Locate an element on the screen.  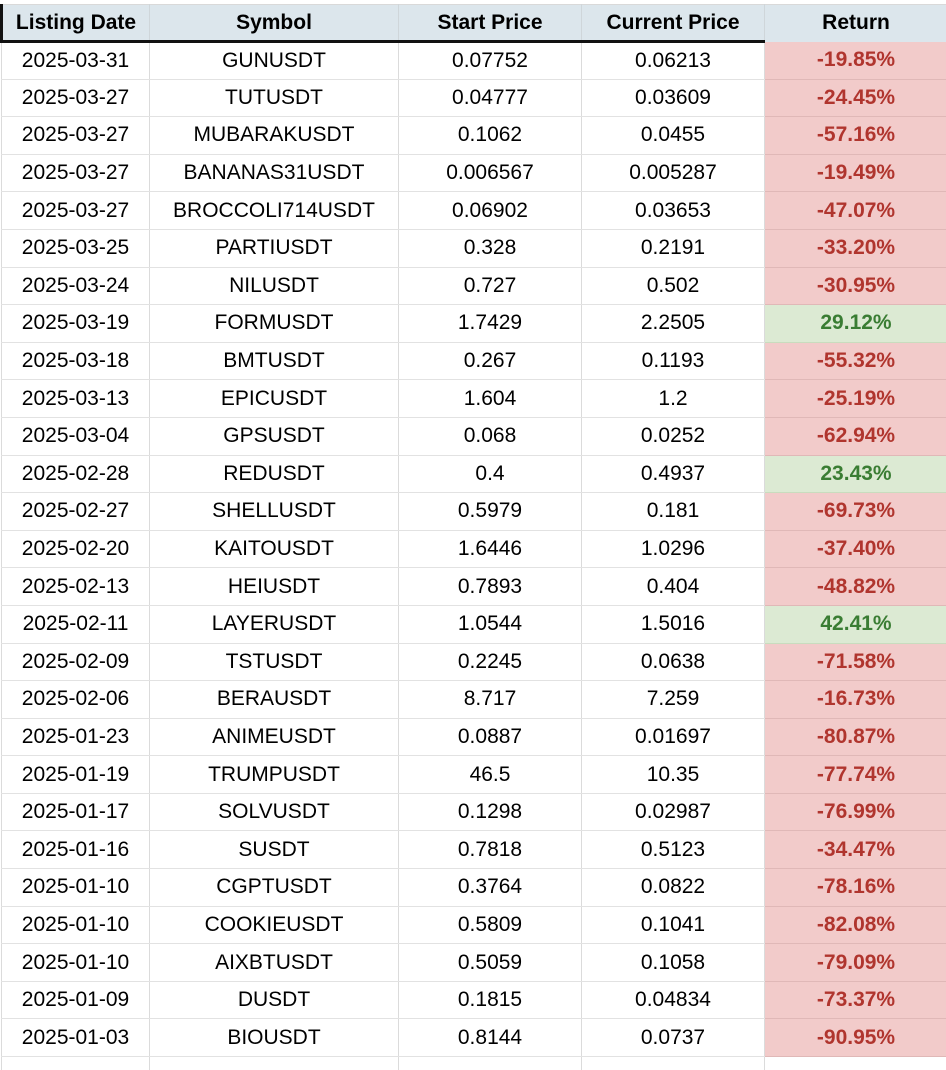
table-row: 2025-02-09 TSTUSDT 0.2245 0.0638 -71.58% is located at coordinates (473, 662).